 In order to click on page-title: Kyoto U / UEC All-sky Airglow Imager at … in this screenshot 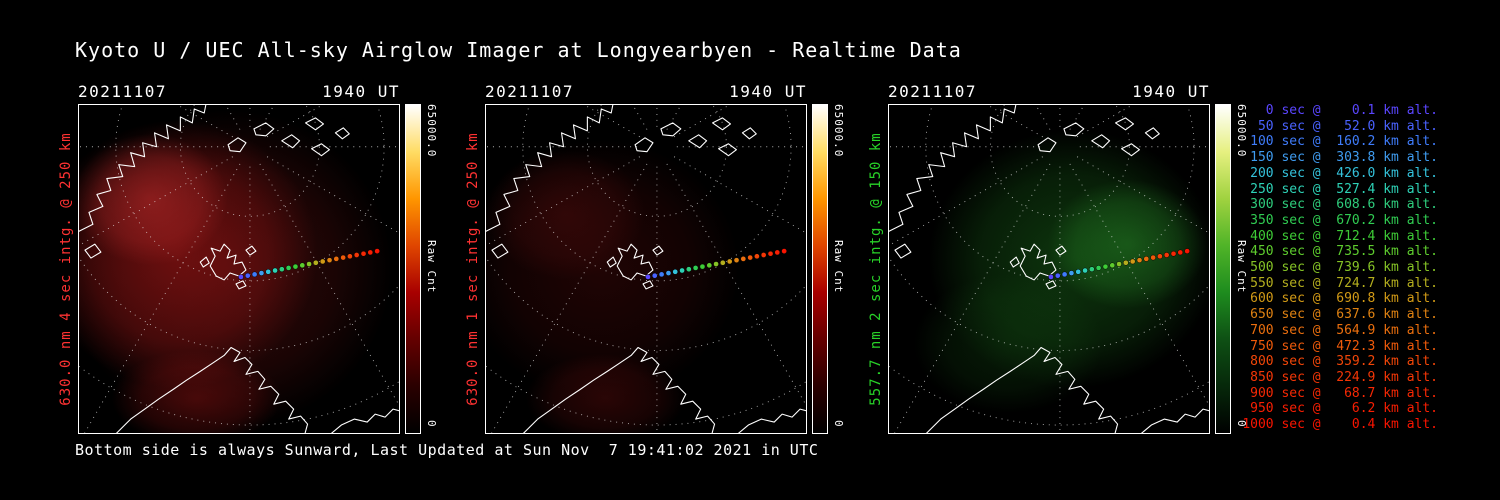, I will do `click(518, 50)`.